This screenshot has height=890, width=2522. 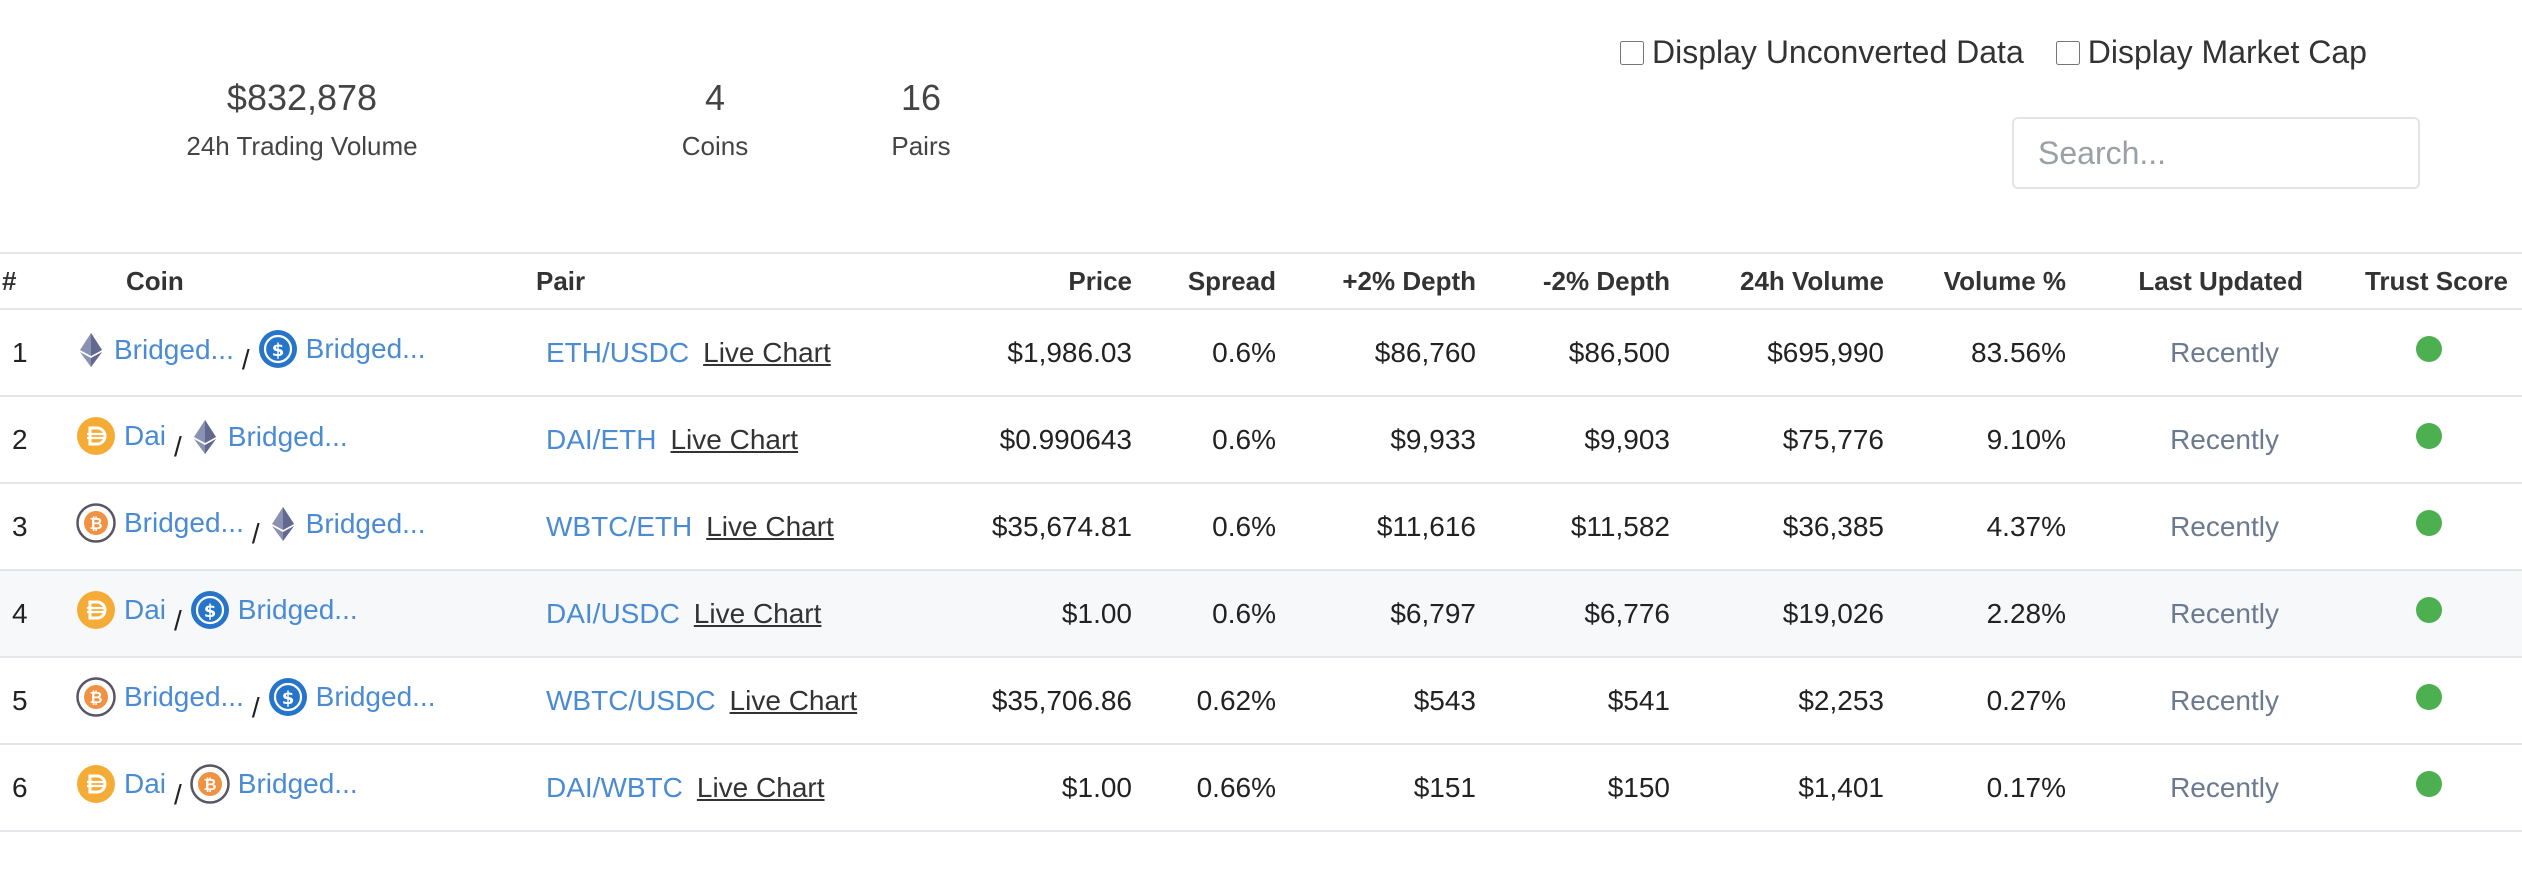 What do you see at coordinates (614, 787) in the screenshot?
I see `pair-link: DAI/WBTC` at bounding box center [614, 787].